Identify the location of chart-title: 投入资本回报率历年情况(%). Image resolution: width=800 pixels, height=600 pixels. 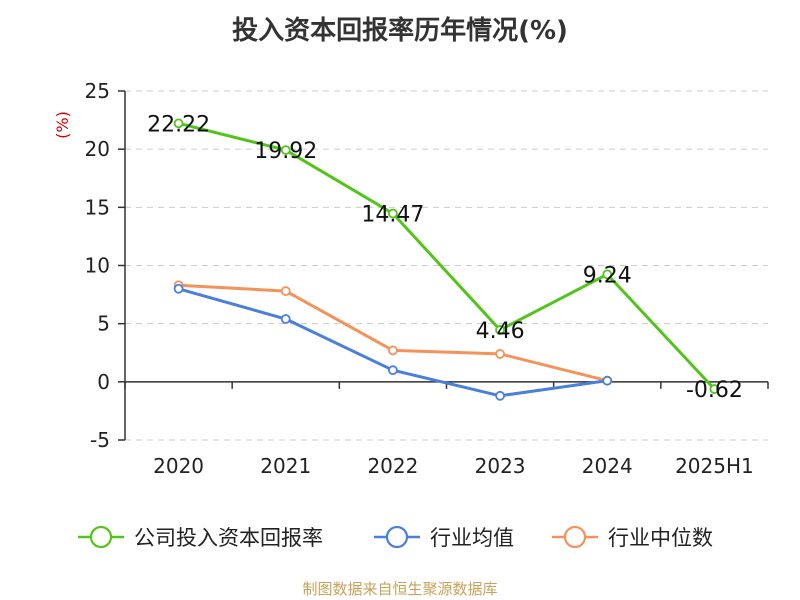
(400, 31).